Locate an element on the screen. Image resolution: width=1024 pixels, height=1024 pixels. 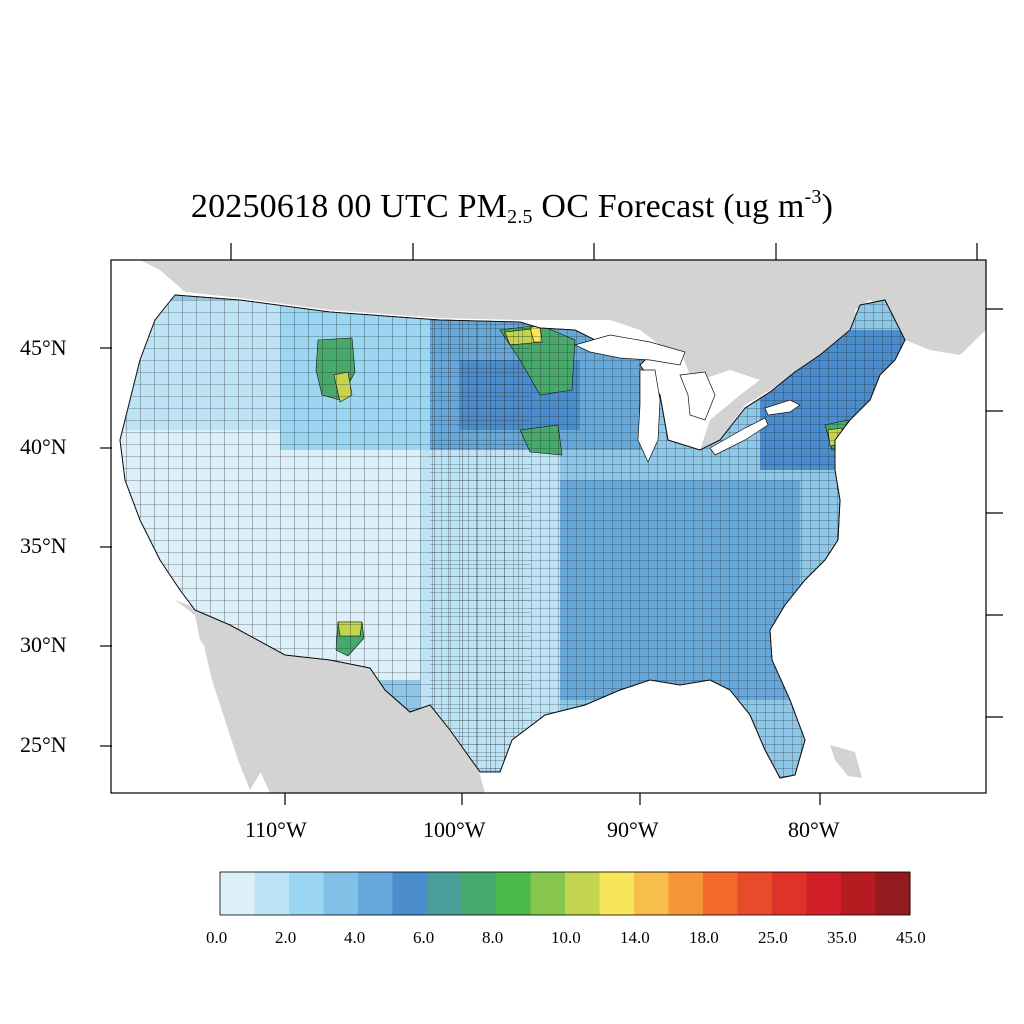
lake-michigan is located at coordinates (649, 416).